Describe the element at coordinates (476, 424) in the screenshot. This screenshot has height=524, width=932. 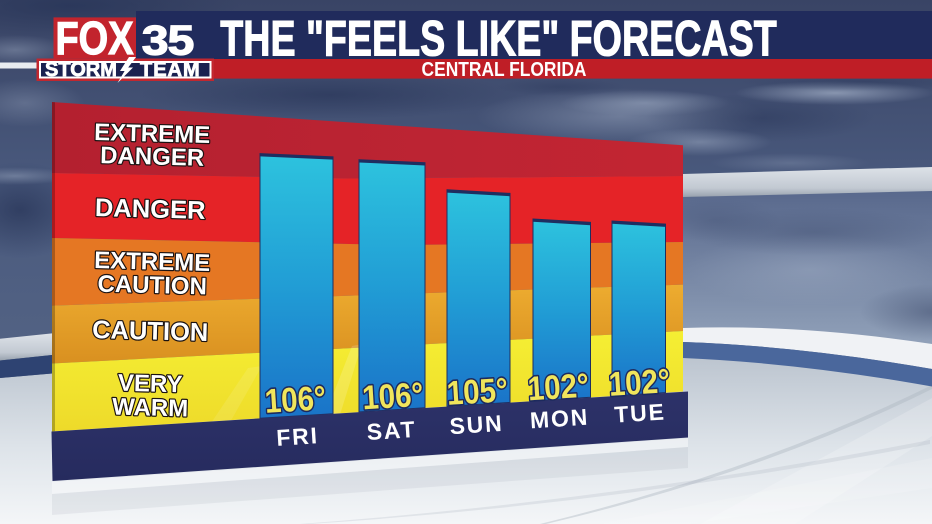
I see `svg-text: SUN` at that location.